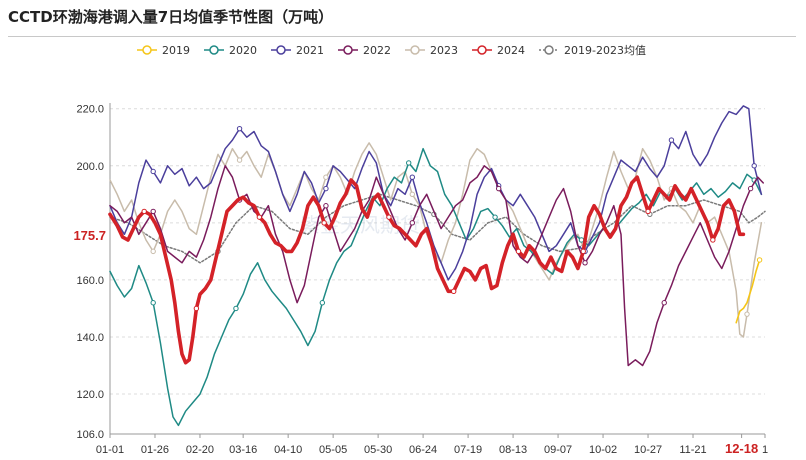  I want to click on x-tick-label: 10-02, so click(603, 450).